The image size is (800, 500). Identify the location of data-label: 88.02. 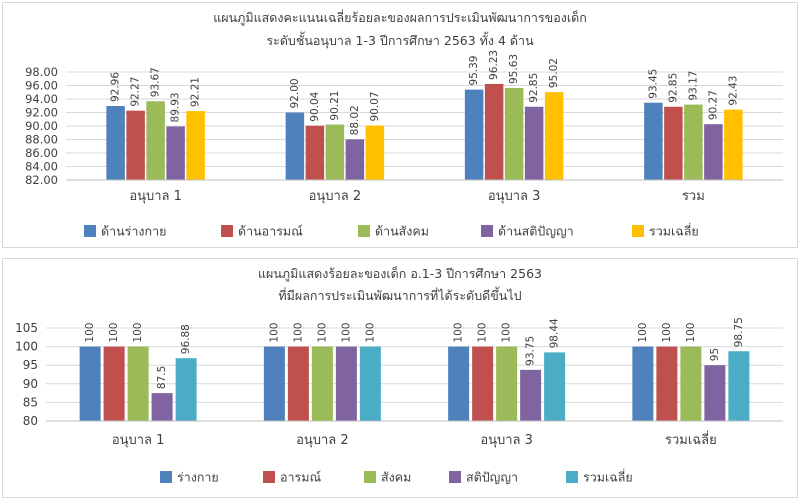
(355, 120).